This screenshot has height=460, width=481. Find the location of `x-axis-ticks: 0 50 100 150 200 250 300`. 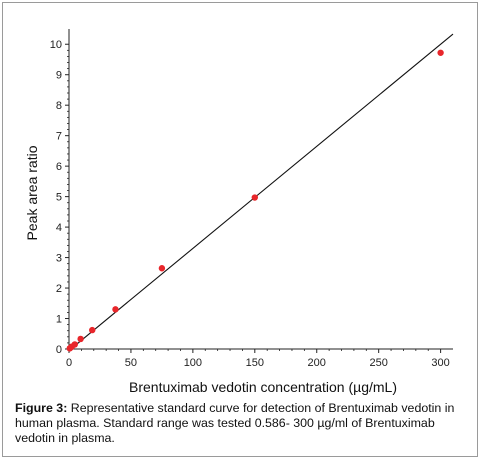

x-axis-ticks: 0 50 100 150 200 250 300 is located at coordinates (258, 359).